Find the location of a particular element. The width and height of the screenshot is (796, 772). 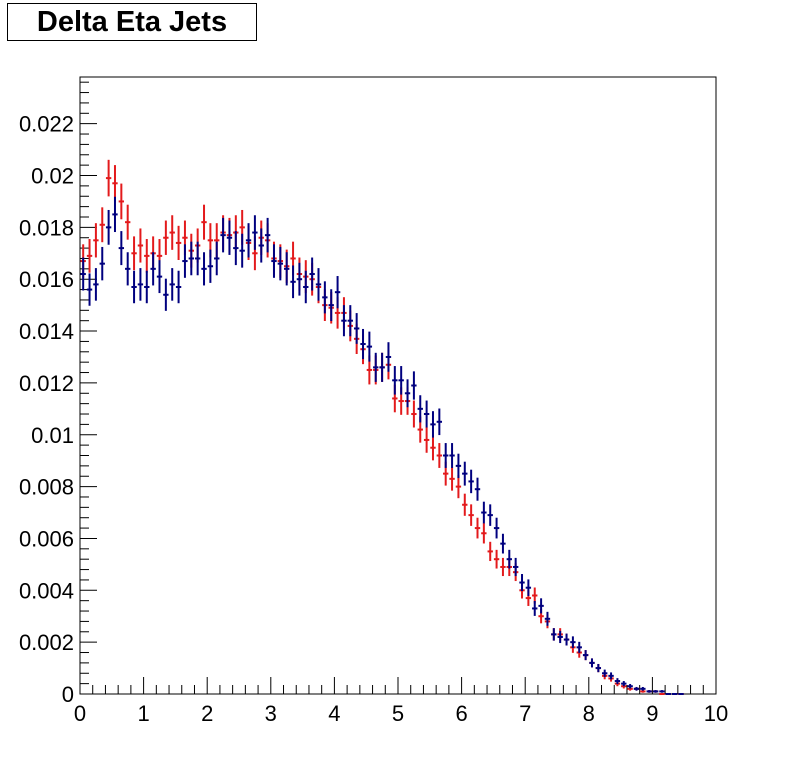

x-tick-label: 3 is located at coordinates (271, 713).